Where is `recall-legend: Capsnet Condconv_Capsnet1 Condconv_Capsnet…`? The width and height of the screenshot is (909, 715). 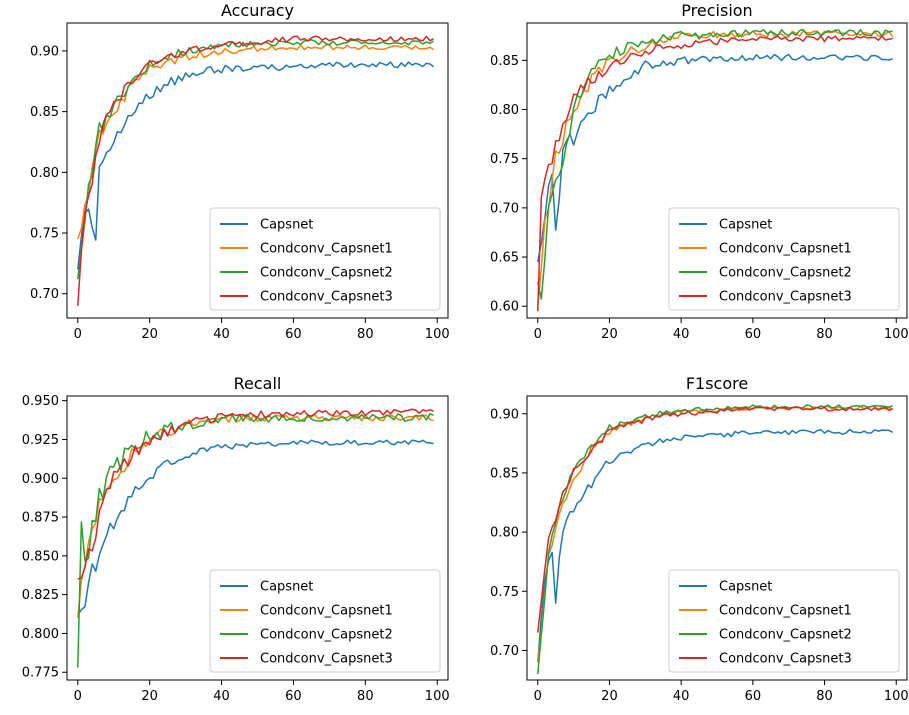 recall-legend: Capsnet Condconv_Capsnet1 Condconv_Capsnet… is located at coordinates (325, 621).